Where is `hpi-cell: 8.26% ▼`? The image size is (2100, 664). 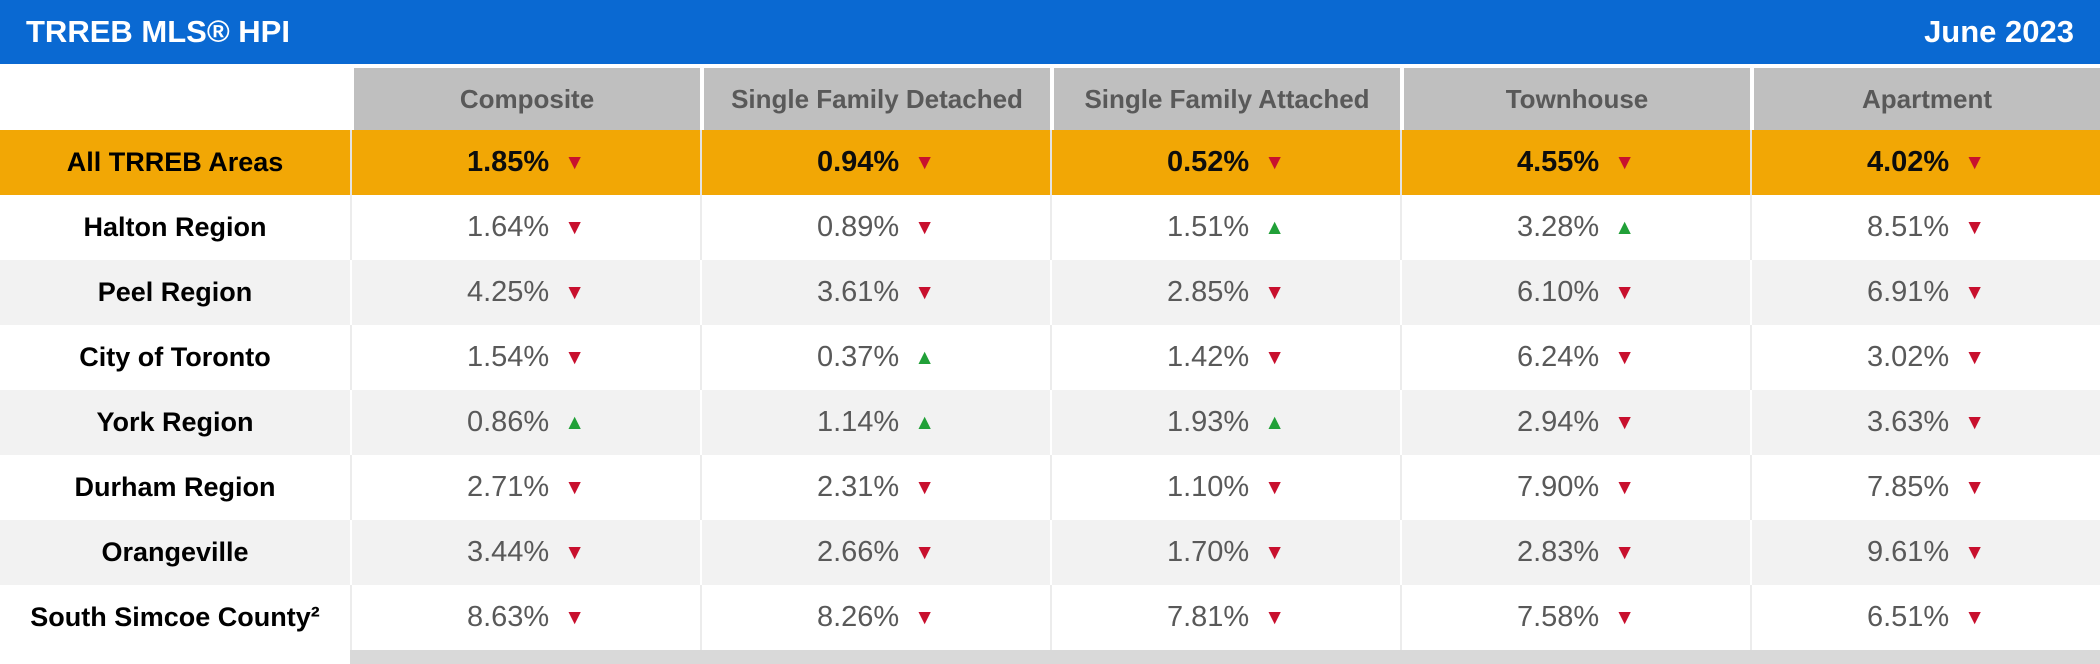
hpi-cell: 8.26% ▼ is located at coordinates (875, 617).